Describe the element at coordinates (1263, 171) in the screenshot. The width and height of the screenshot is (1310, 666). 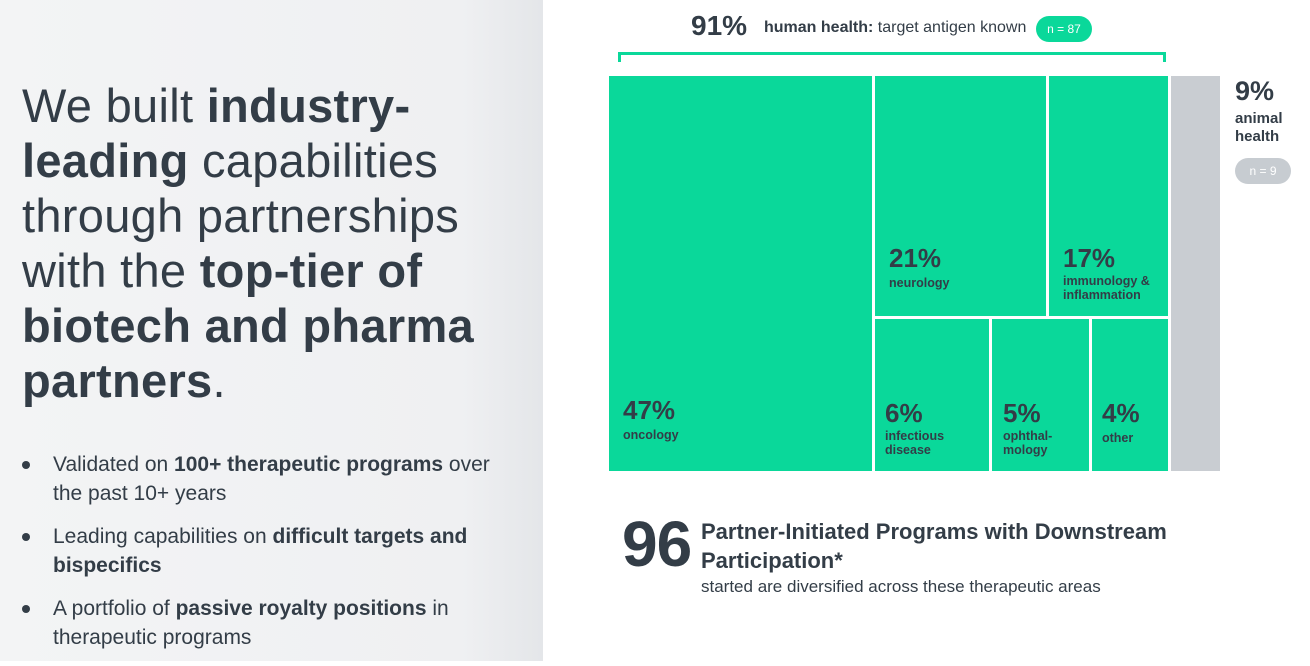
I see `animal-health-n-badge: n = 9` at that location.